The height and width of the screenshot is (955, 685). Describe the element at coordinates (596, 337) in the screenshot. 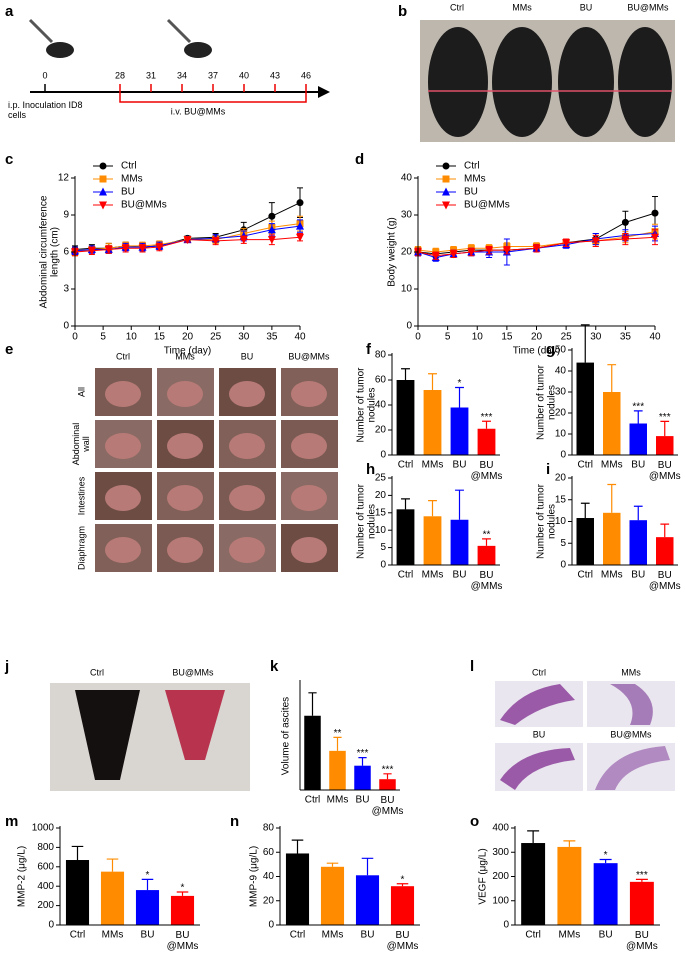

I see `x-tick-label: 30` at that location.